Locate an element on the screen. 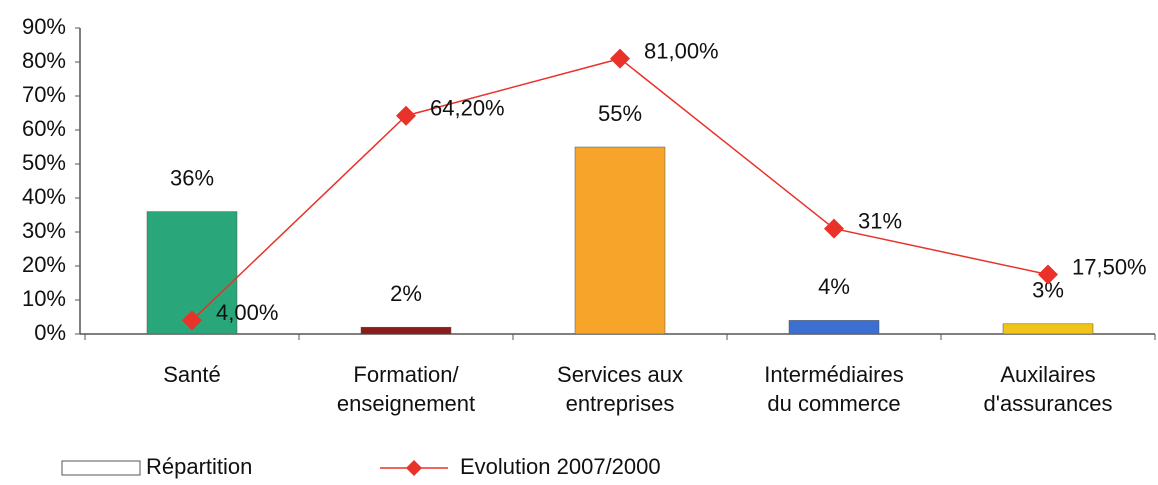 Image resolution: width=1158 pixels, height=485 pixels. bar-value-label: 55% is located at coordinates (620, 113).